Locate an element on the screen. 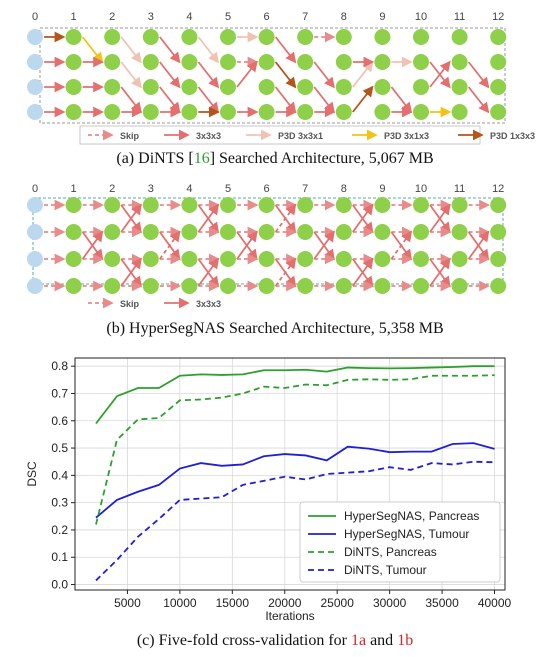 The image size is (550, 657). dints-column-label: 4 is located at coordinates (189, 17).